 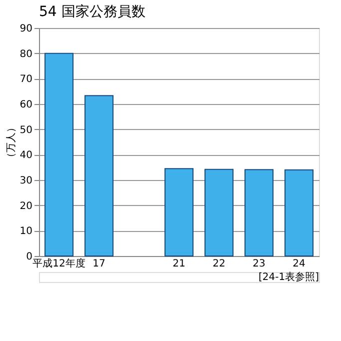 I want to click on y-tick-label: 30, so click(x=26, y=181).